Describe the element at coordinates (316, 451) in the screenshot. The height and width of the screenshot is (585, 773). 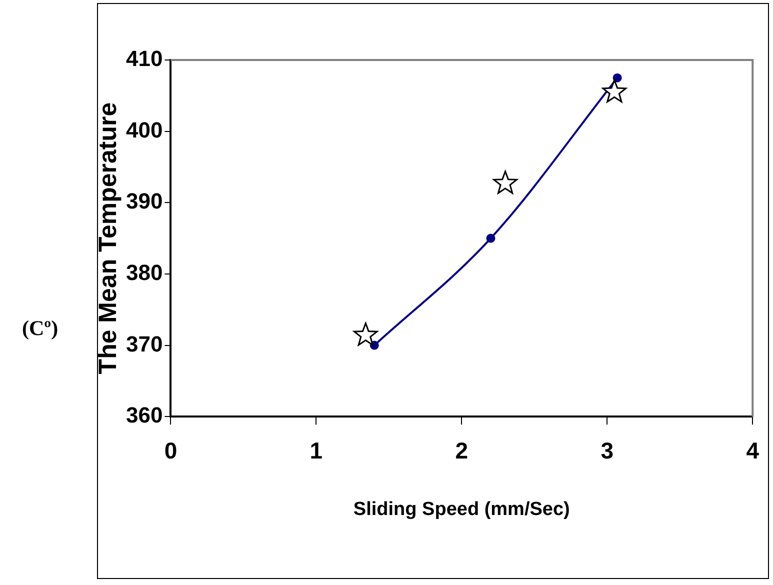
I see `x-tick-label: 1` at that location.